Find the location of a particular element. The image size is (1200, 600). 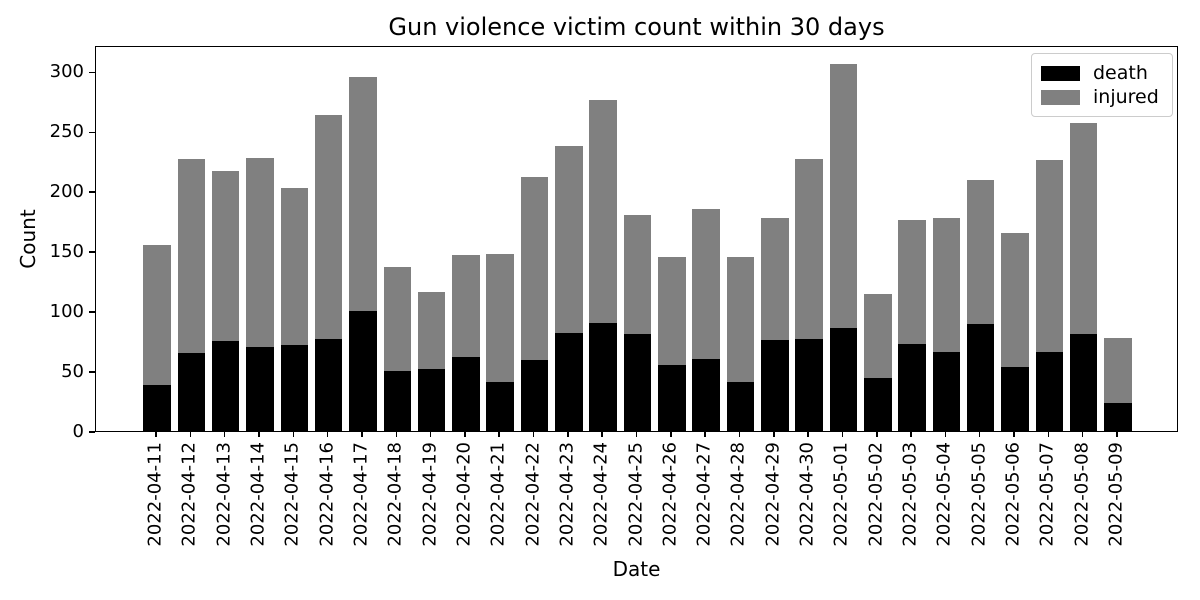

legend-entry-injured: injured is located at coordinates (1106, 97).